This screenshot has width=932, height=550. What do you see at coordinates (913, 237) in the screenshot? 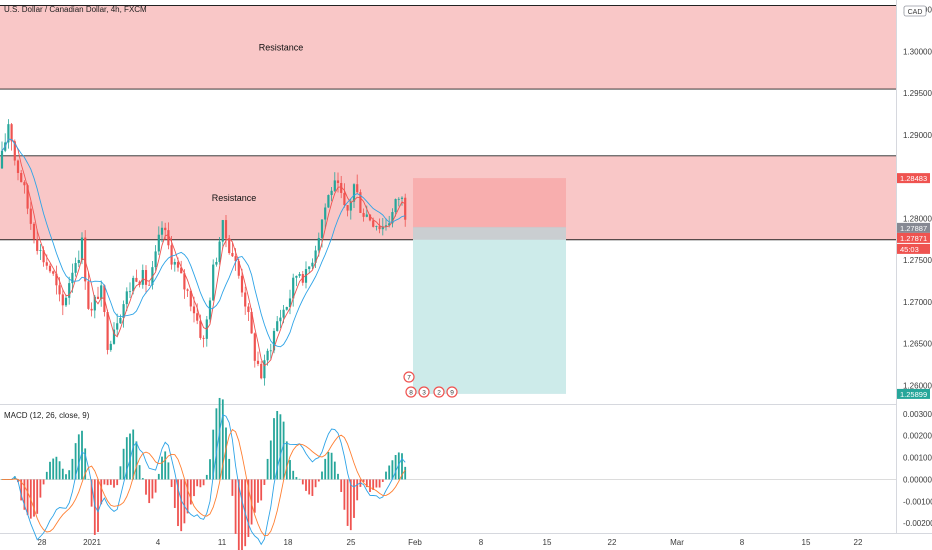
I see `price-tag: 1.27871` at bounding box center [913, 237].